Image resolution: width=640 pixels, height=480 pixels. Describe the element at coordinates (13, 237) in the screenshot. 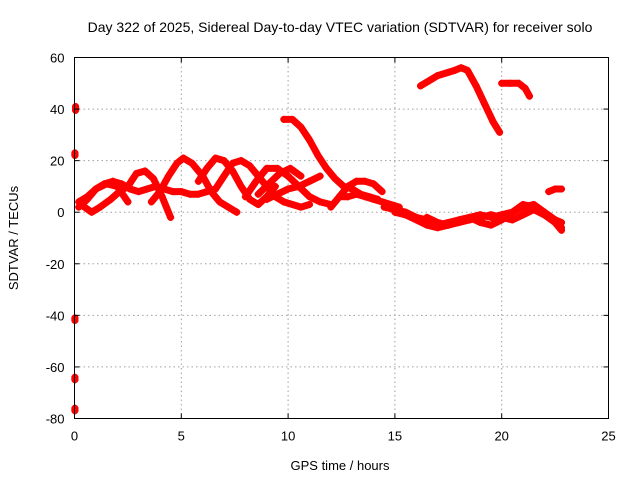

I see `y-axis-label: SDTVAR / TECUs` at that location.